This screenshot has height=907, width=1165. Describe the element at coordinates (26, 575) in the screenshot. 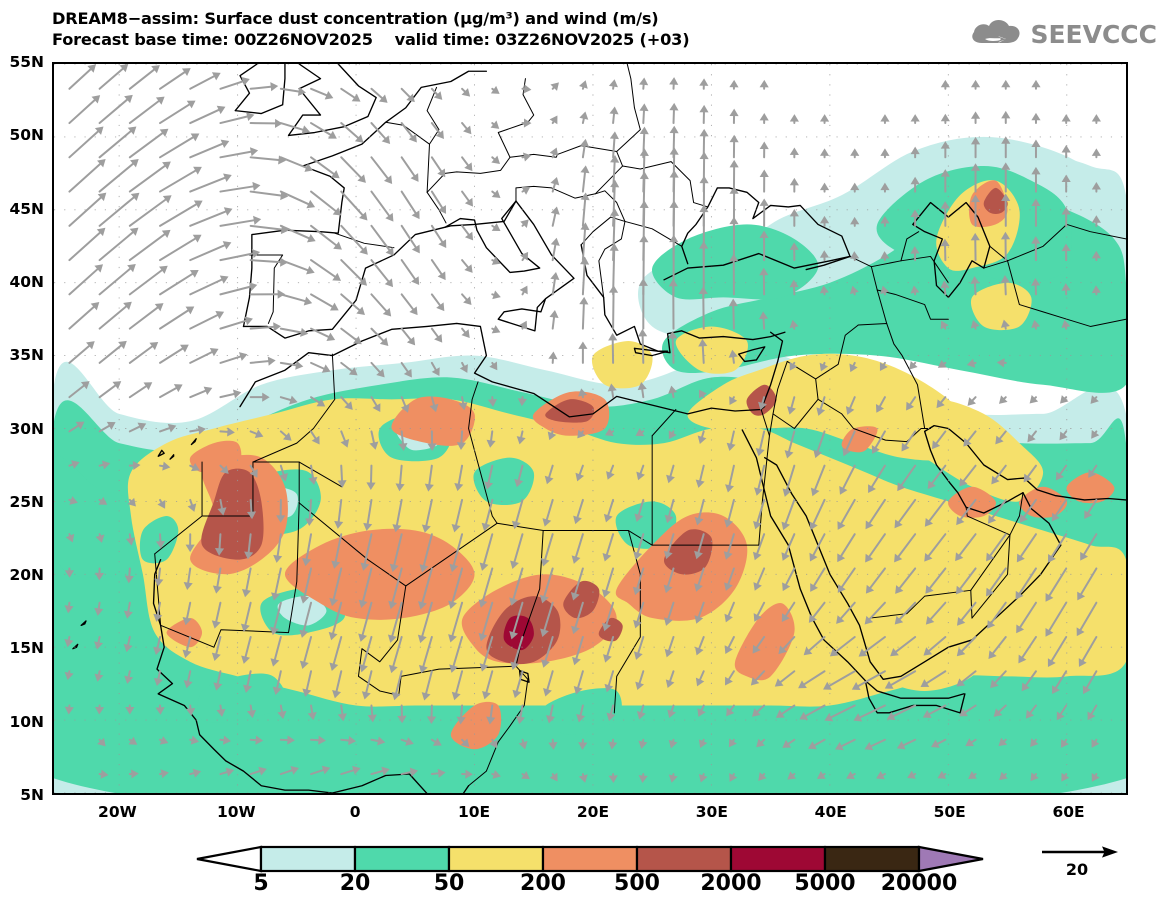

I see `y-axis-tick-label: 20N` at that location.